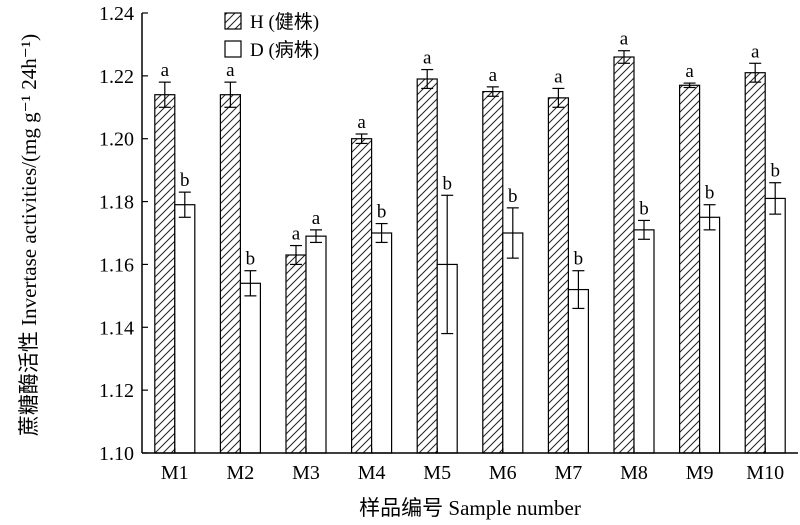 This screenshot has width=800, height=525. I want to click on bar-h-m3, so click(296, 354).